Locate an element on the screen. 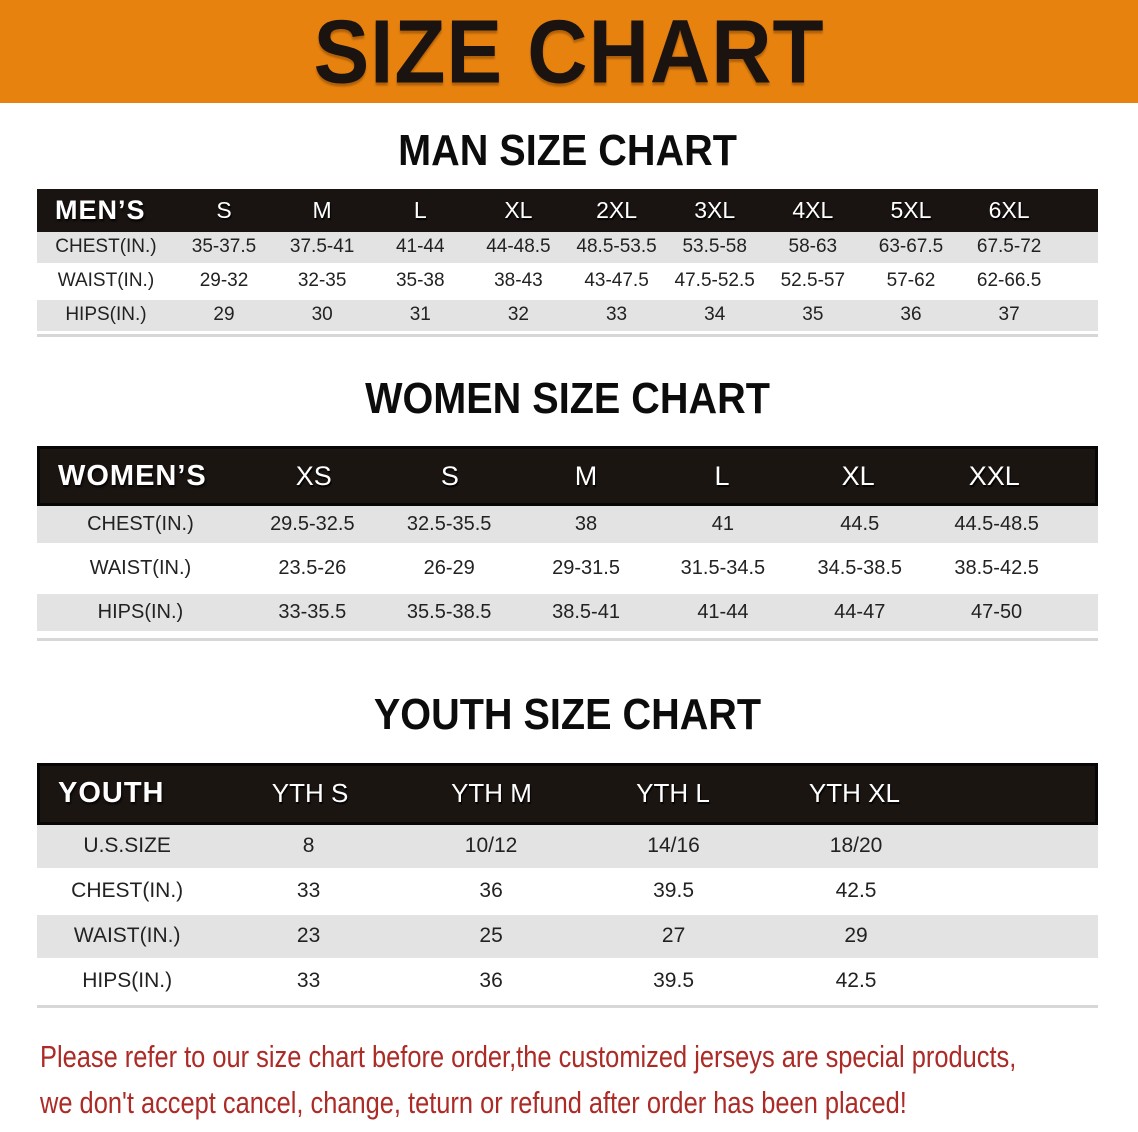 This screenshot has width=1138, height=1132. column-header: 2XL is located at coordinates (617, 209).